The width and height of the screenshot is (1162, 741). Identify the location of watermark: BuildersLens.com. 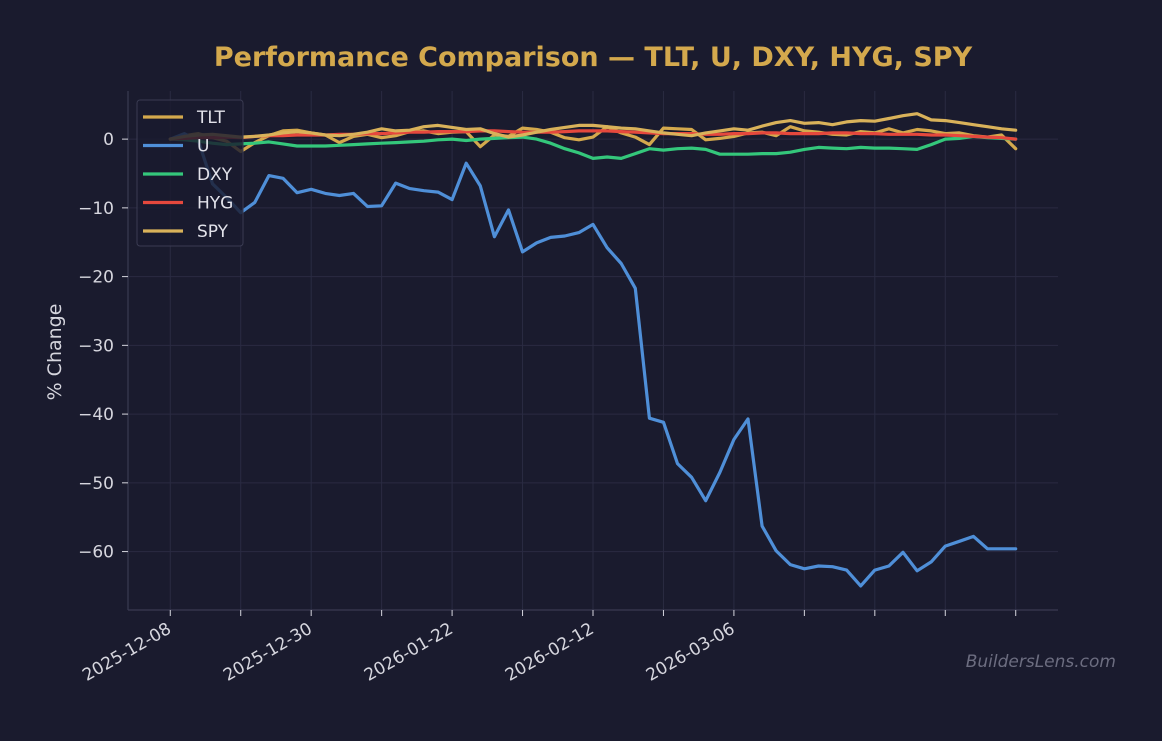
(1041, 662).